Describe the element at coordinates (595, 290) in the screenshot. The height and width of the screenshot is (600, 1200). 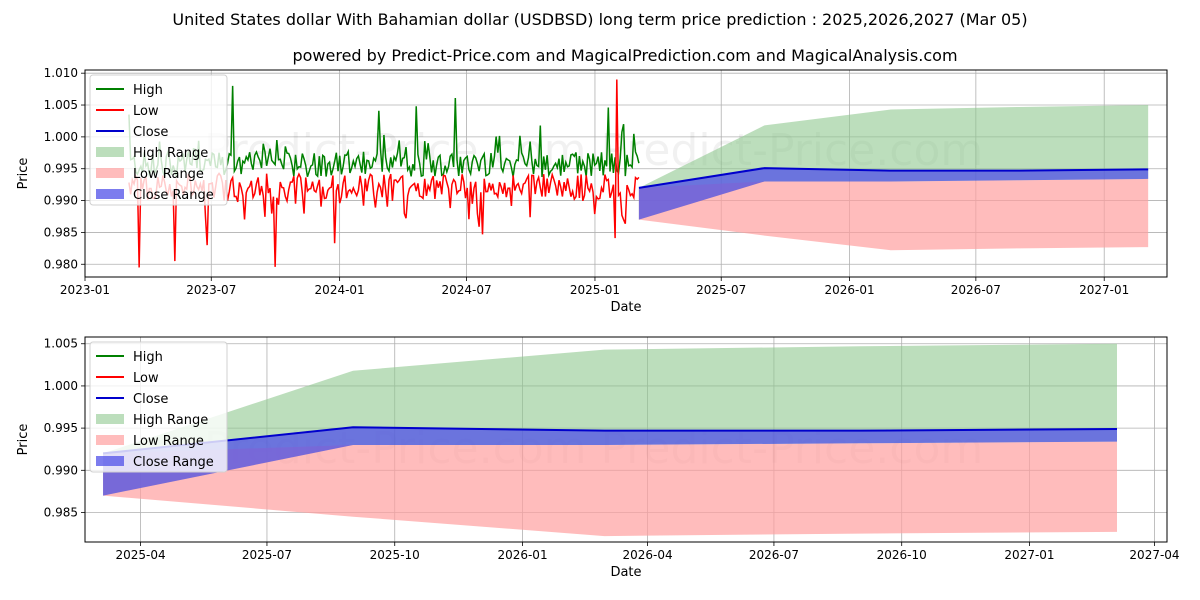
I see `x-tick-label: 2025-01` at that location.